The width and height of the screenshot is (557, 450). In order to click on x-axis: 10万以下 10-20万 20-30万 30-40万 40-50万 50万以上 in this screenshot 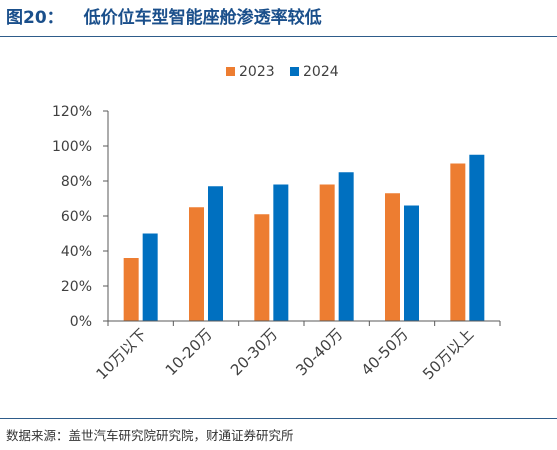, I will do `click(296, 351)`.